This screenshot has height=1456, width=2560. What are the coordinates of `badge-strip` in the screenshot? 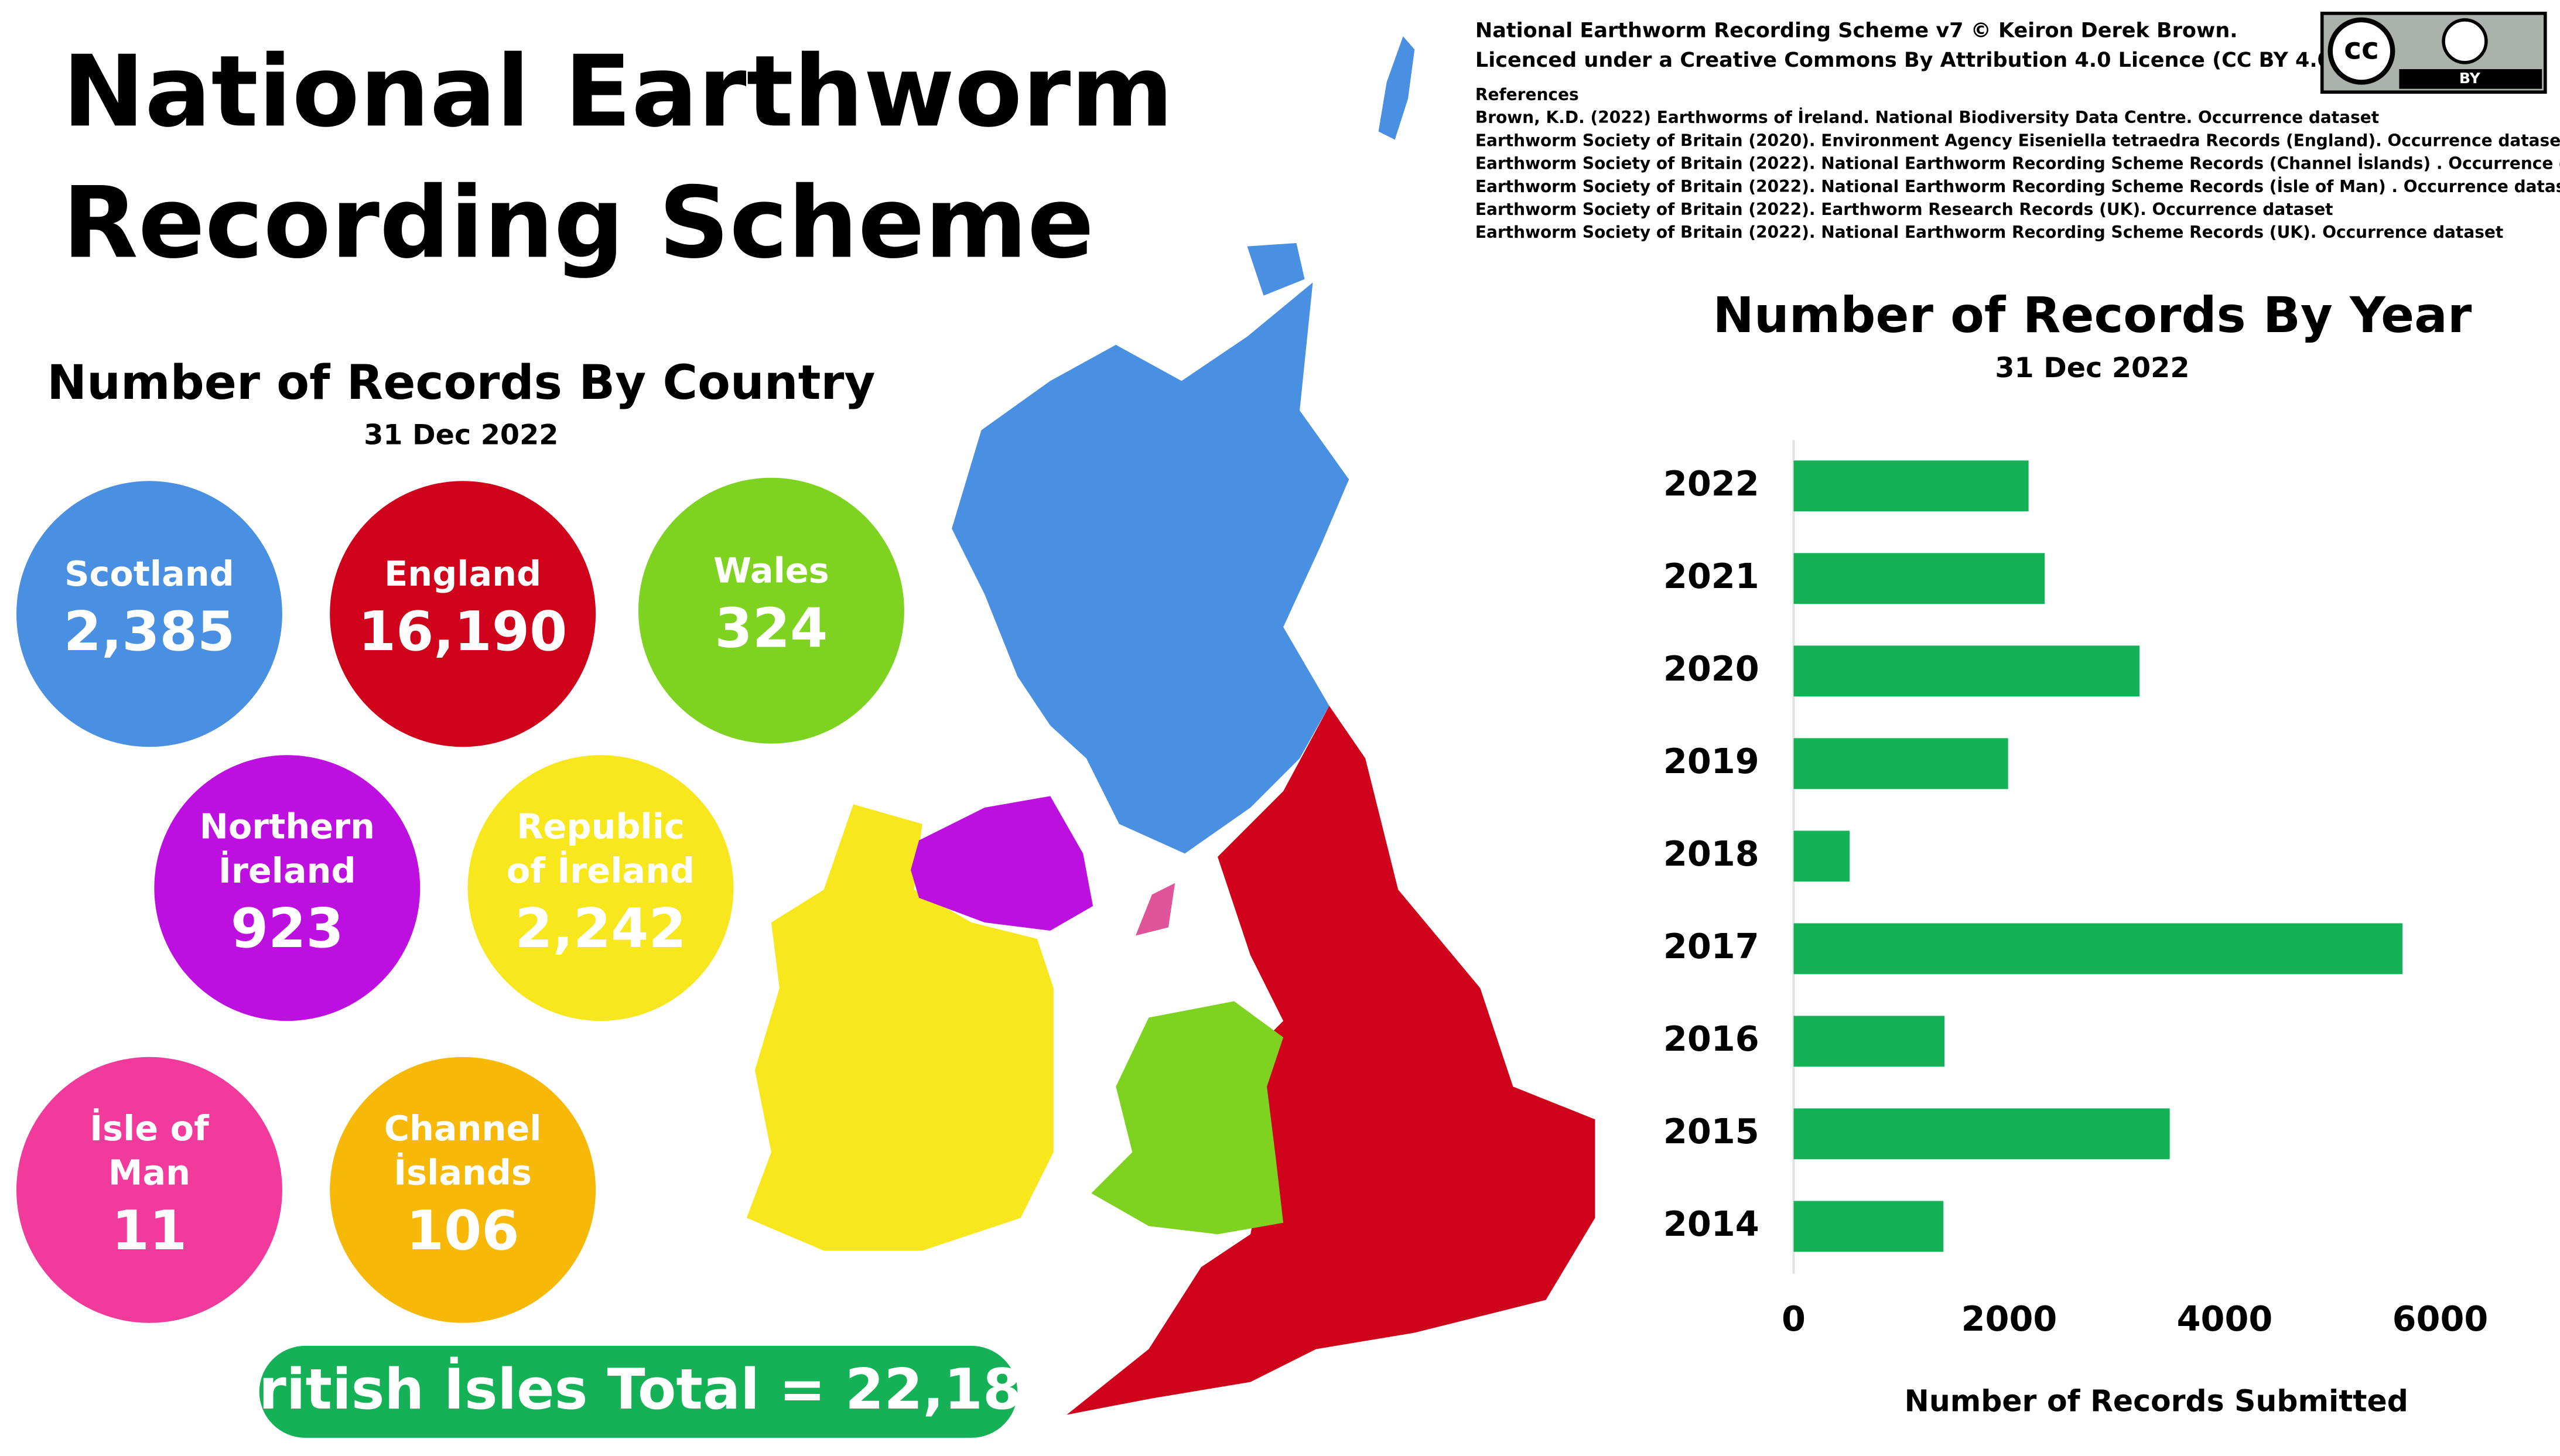 It's located at (2471, 79).